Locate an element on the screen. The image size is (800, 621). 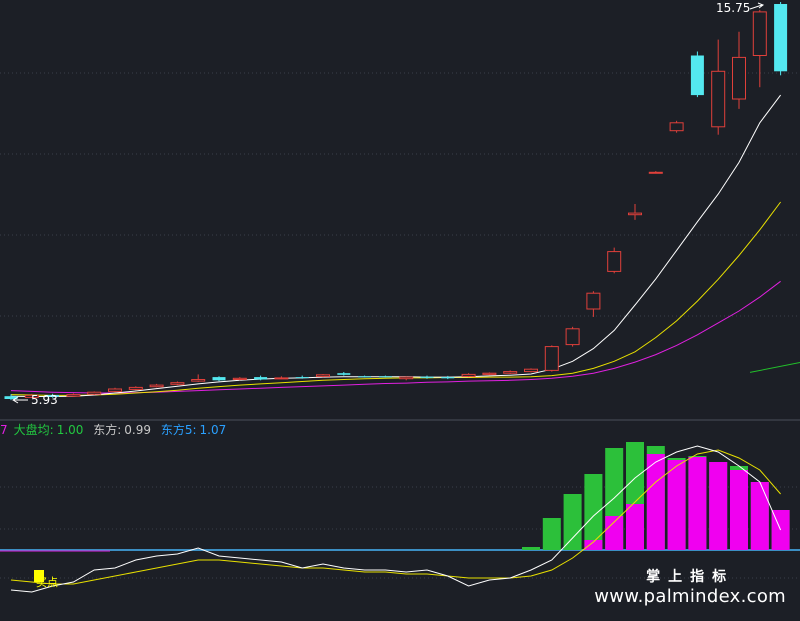
indicator-legend: 7 大盘均: 1.00 东方: 0.99 东方5: 1.07 is located at coordinates (116, 430).